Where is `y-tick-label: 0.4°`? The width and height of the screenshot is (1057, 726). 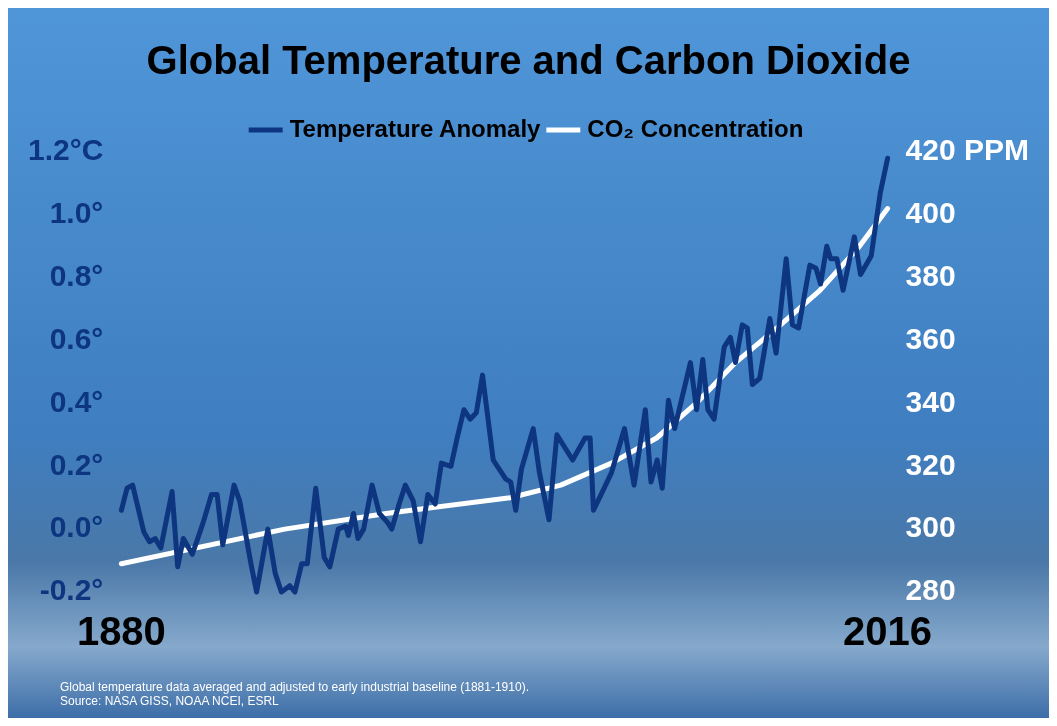 y-tick-label: 0.4° is located at coordinates (76, 401).